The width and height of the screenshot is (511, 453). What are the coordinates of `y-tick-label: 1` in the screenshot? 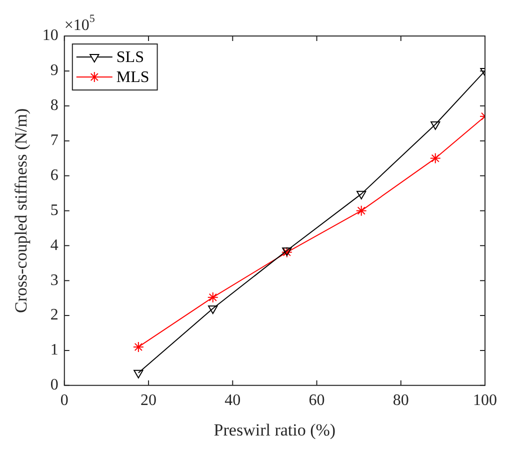 It's located at (54, 350).